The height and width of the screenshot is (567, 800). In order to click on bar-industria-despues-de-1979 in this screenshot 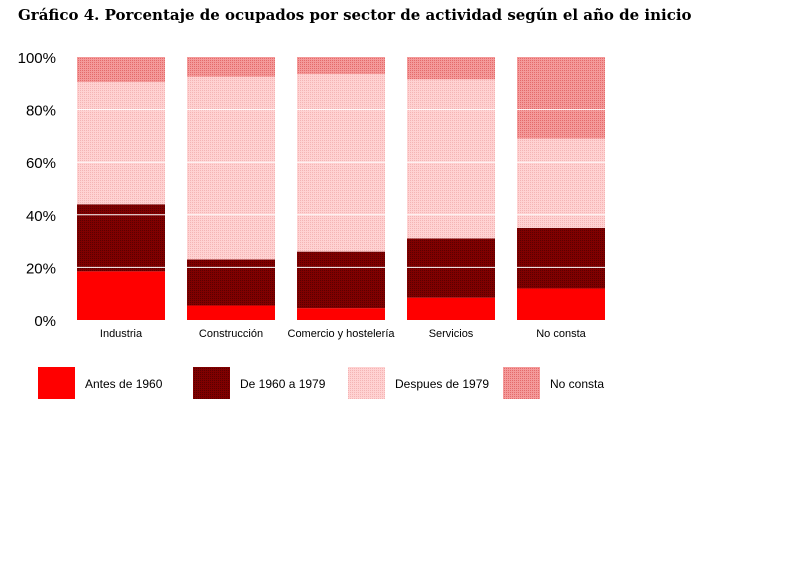, I will do `click(121, 143)`.